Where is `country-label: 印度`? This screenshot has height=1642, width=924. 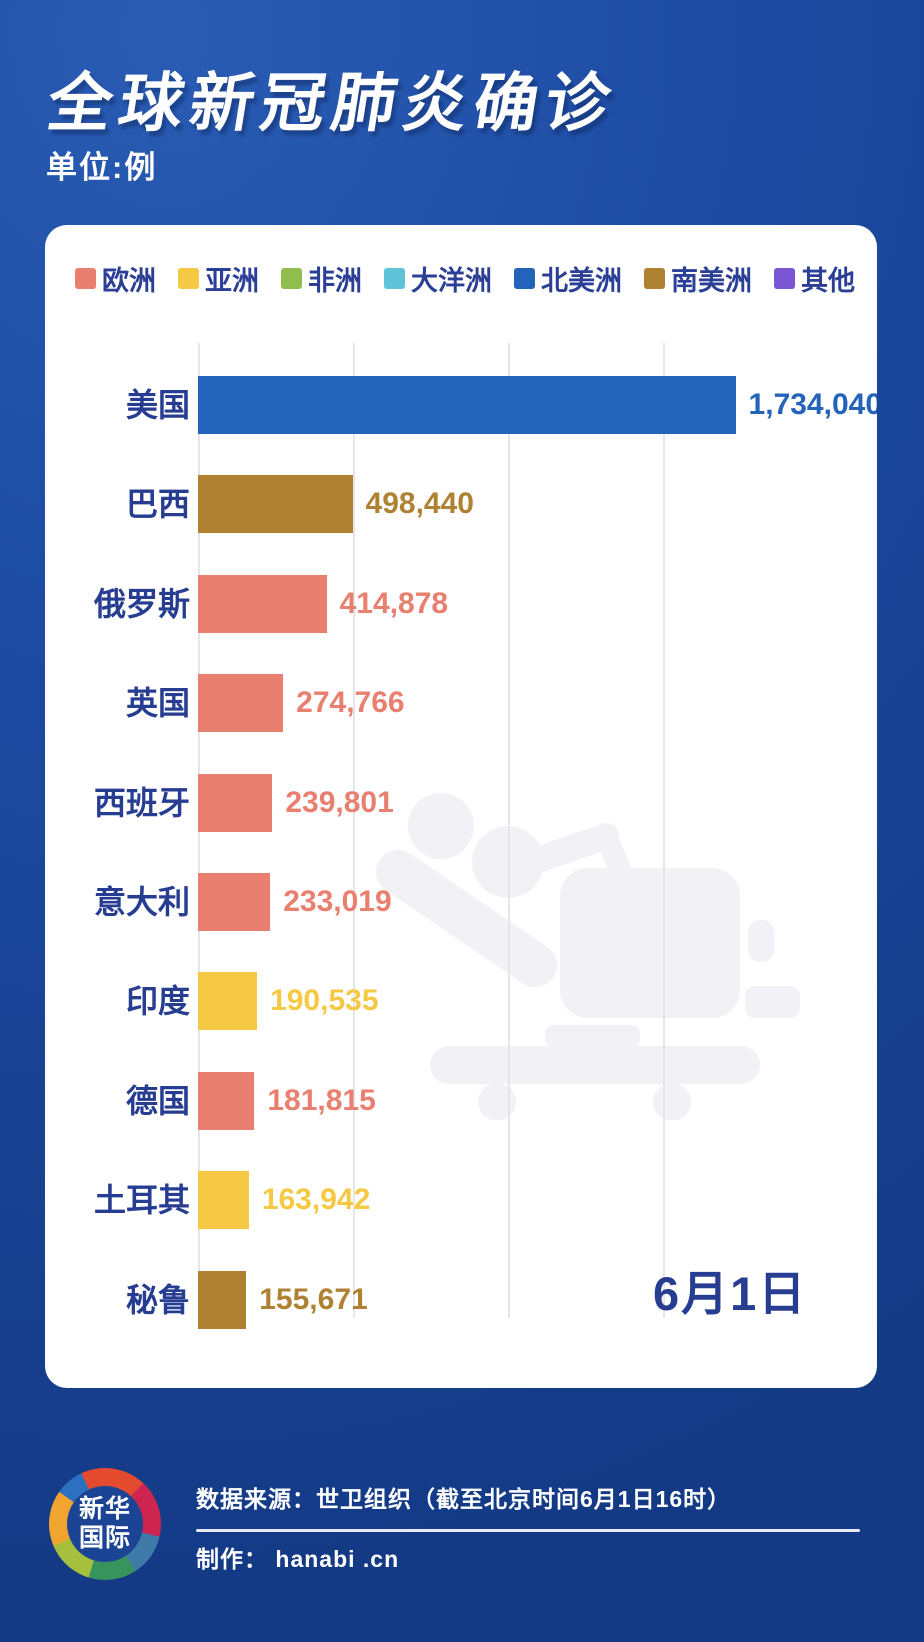 country-label: 印度 is located at coordinates (157, 1001).